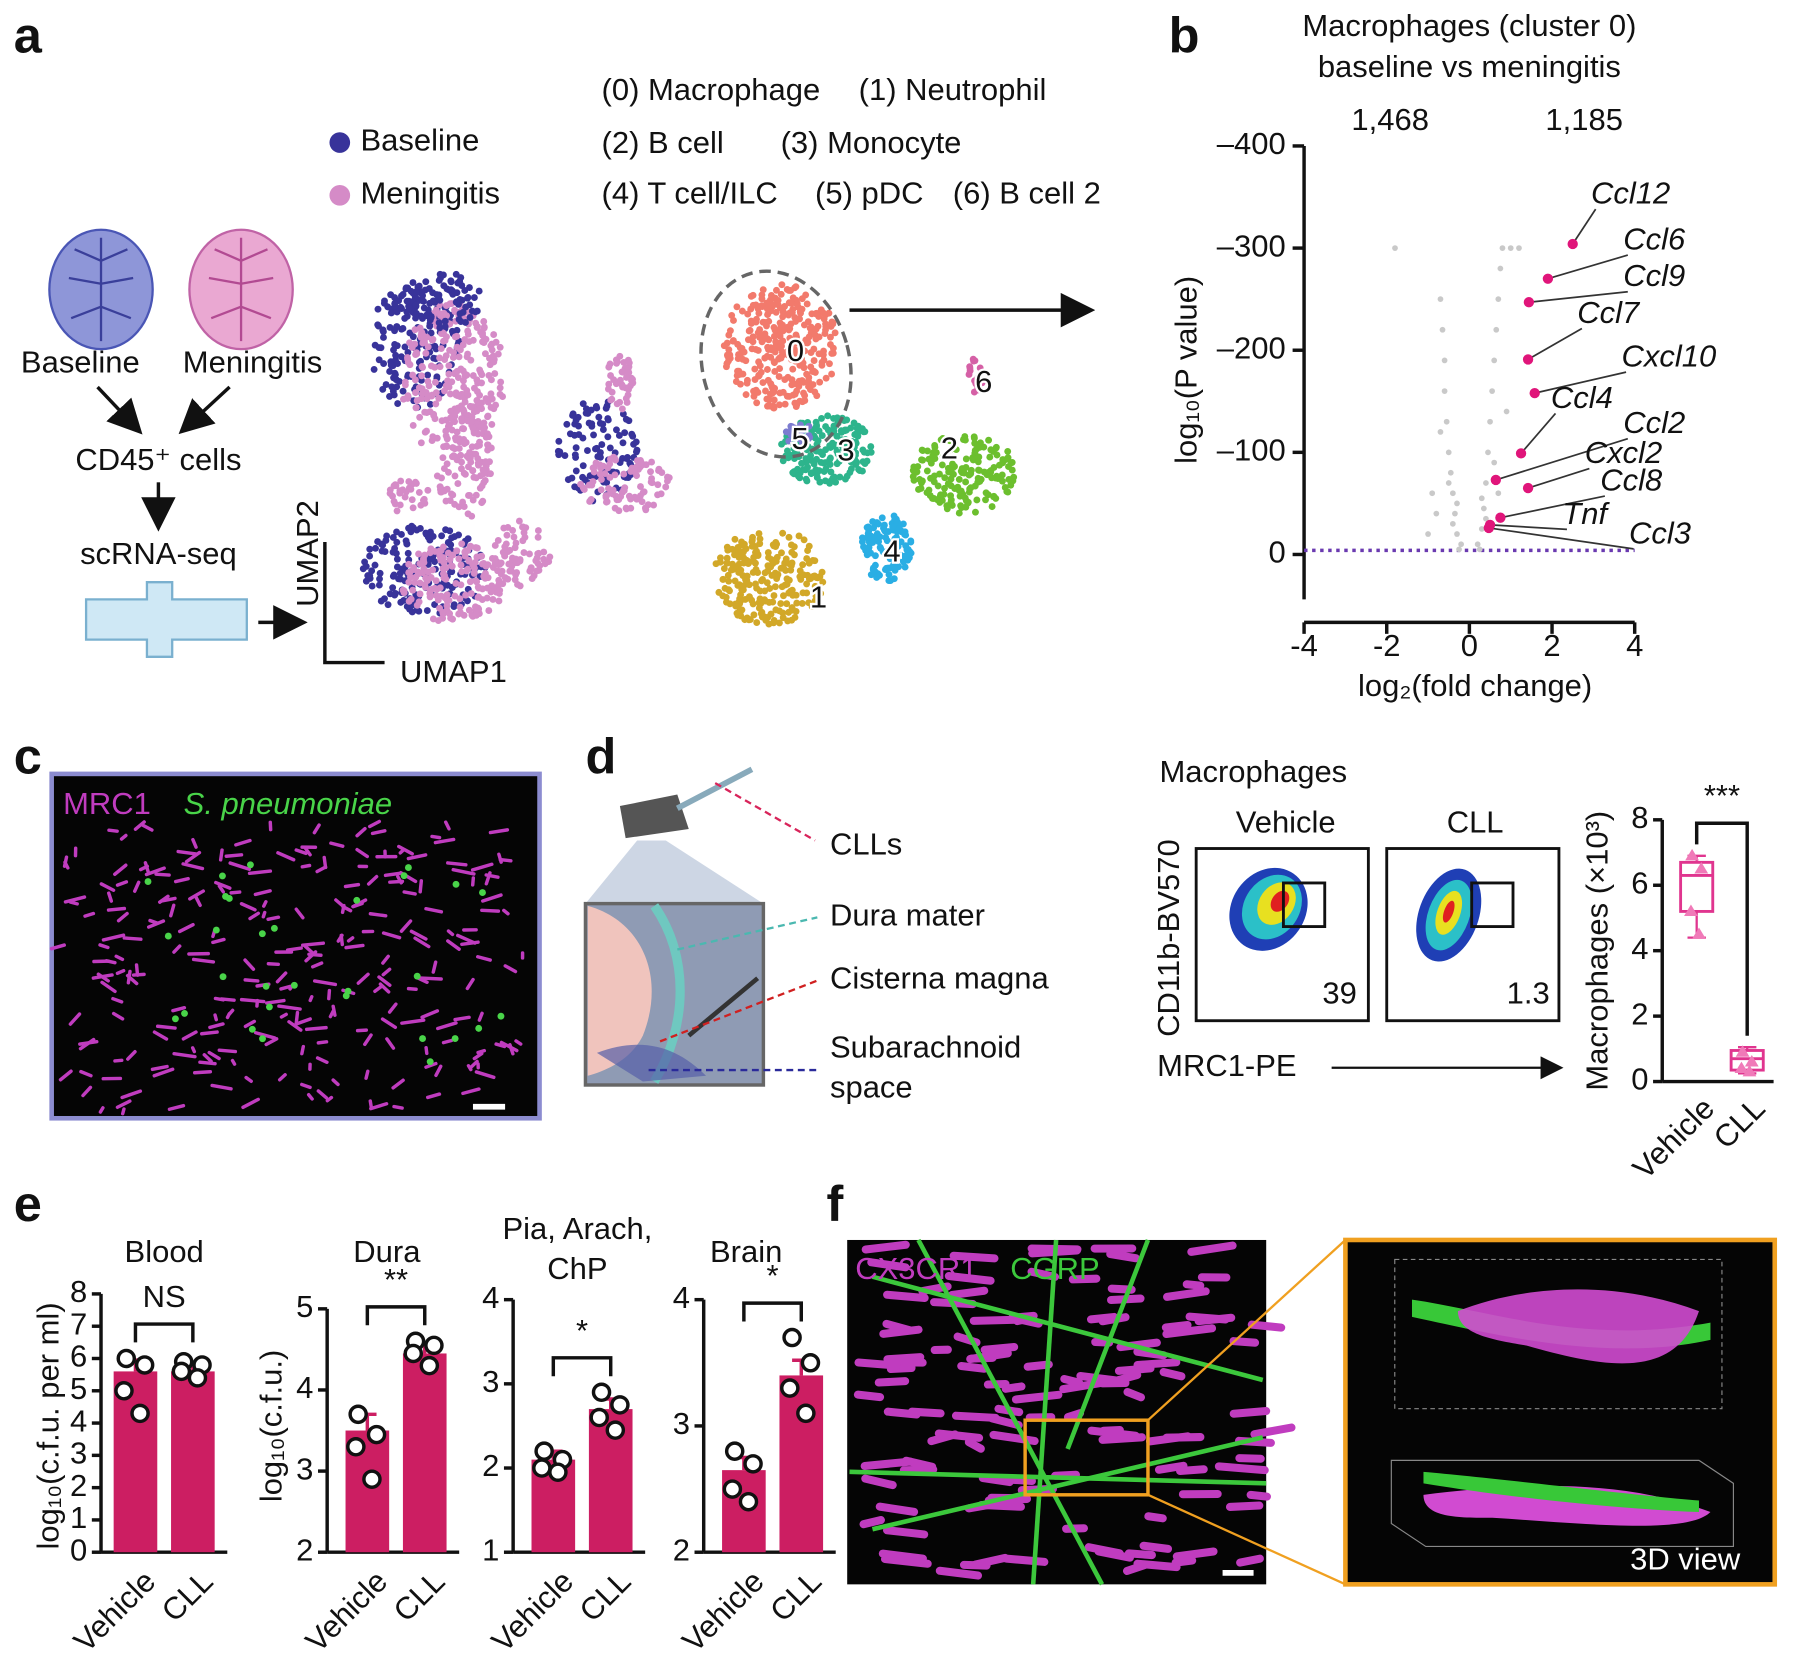 This screenshot has width=1800, height=1658. I want to click on diagram-label: CLLs, so click(866, 843).